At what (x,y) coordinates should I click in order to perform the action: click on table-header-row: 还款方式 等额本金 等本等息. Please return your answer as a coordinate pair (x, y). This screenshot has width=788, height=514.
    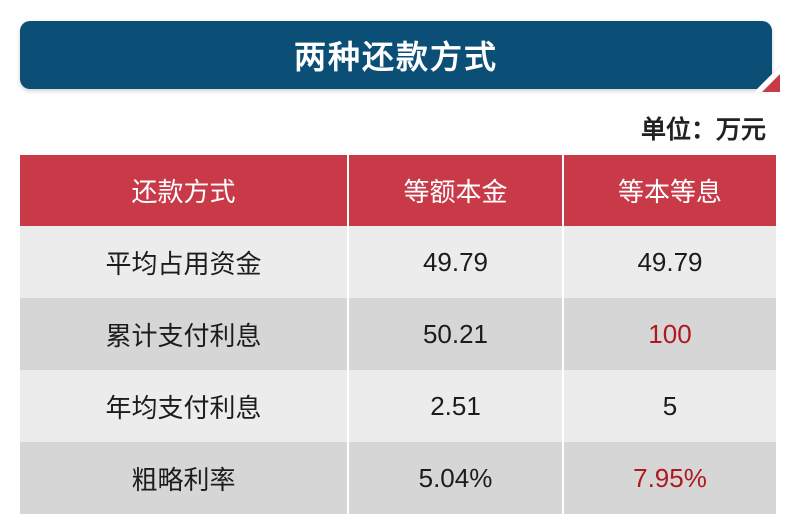
    Looking at the image, I should click on (398, 190).